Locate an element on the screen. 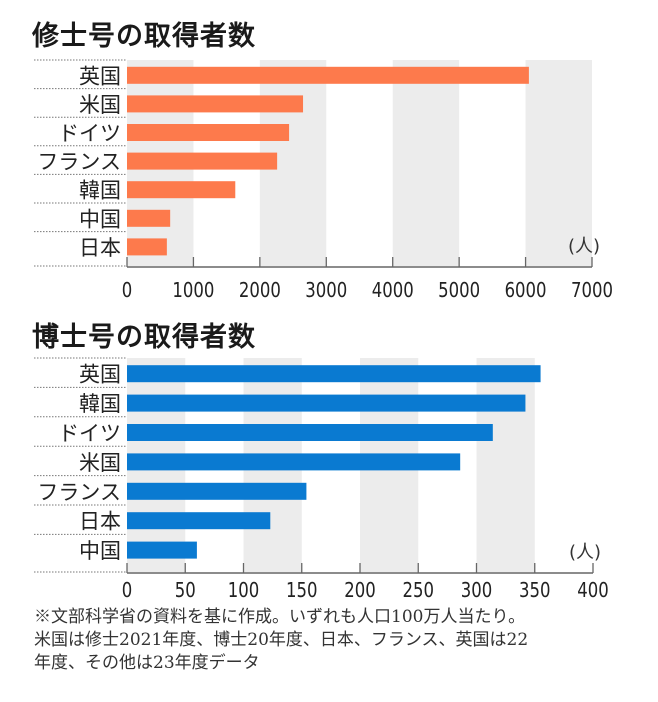 Image resolution: width=658 pixels, height=702 pixels. x-tick-label: 400 is located at coordinates (593, 590).